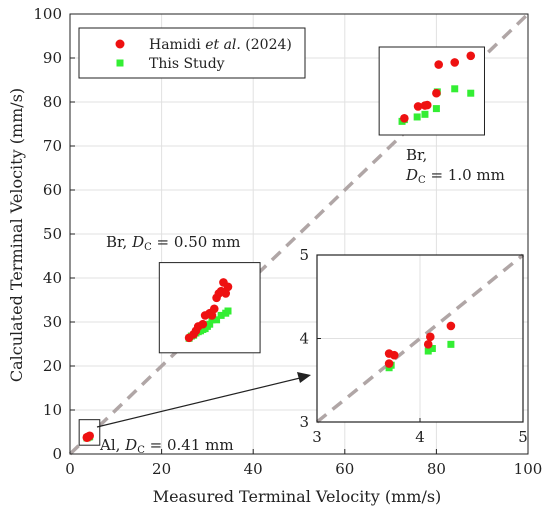 The image size is (550, 519). Describe the element at coordinates (304, 422) in the screenshot. I see `inset-y-tick-label: 3` at that location.